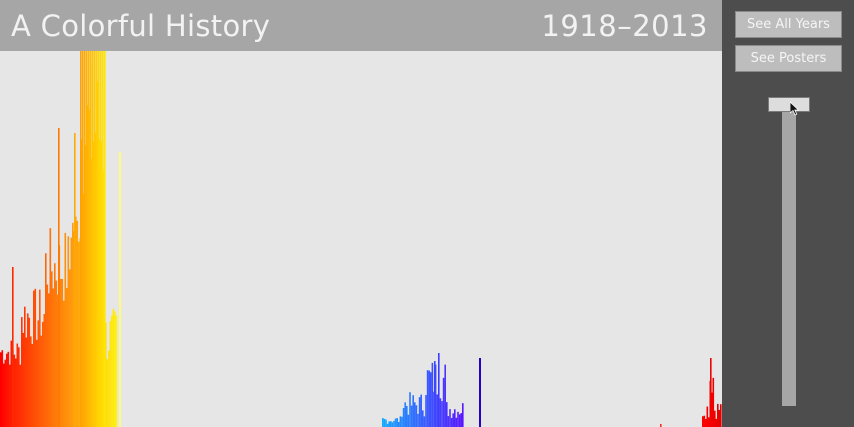  What do you see at coordinates (788, 24) in the screenshot?
I see `see-all-years-button: See All Years` at bounding box center [788, 24].